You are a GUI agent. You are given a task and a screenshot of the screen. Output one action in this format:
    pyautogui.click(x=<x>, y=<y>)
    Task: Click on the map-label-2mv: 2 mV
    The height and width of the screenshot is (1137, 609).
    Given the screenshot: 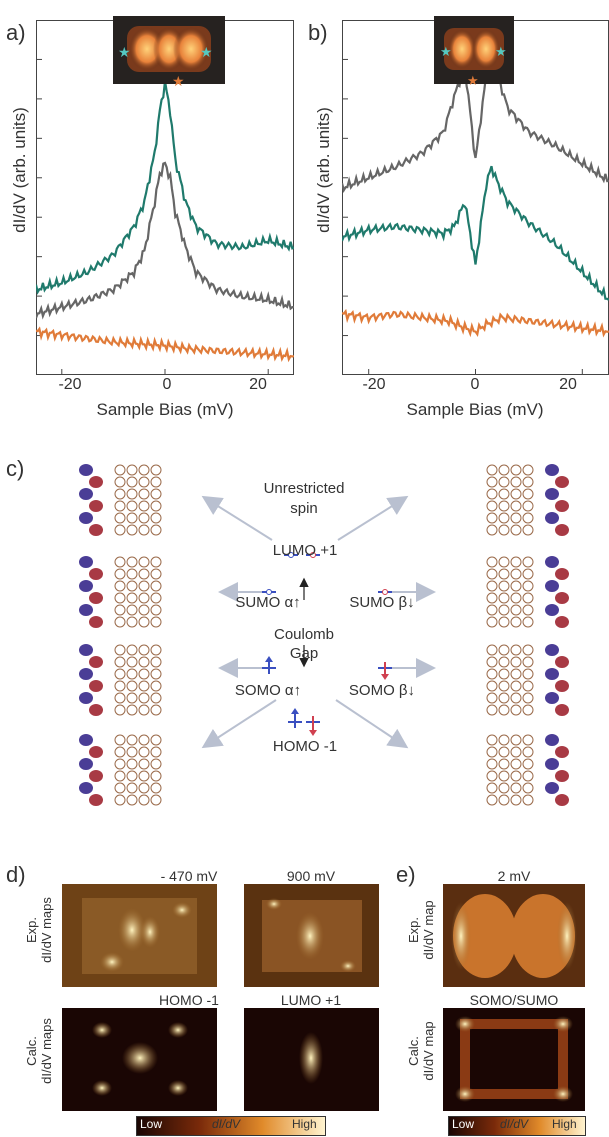 What is the action you would take?
    pyautogui.click(x=514, y=876)
    